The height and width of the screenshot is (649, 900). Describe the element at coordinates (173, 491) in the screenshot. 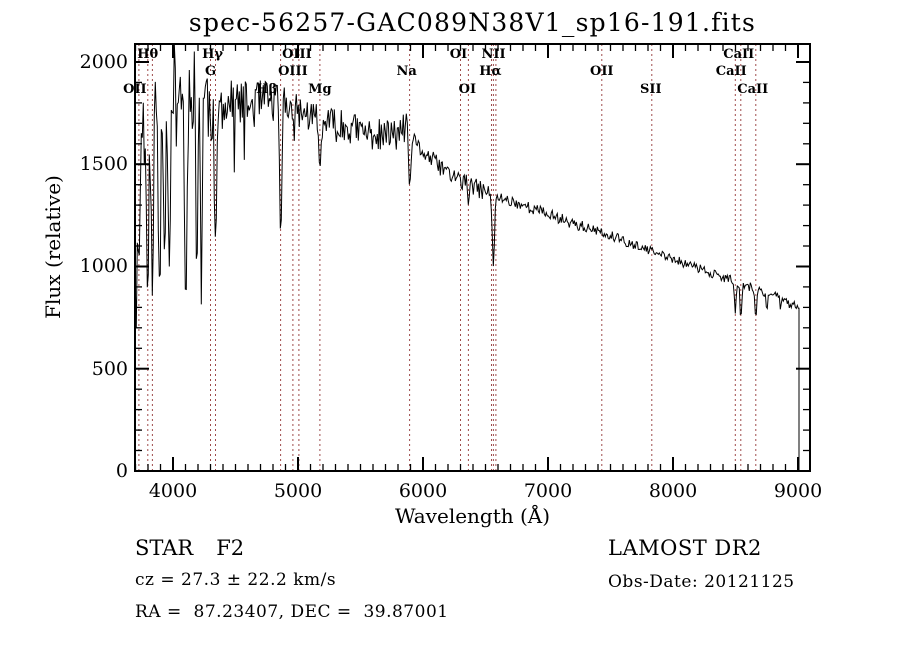

I see `x-tick-label: 4000` at that location.